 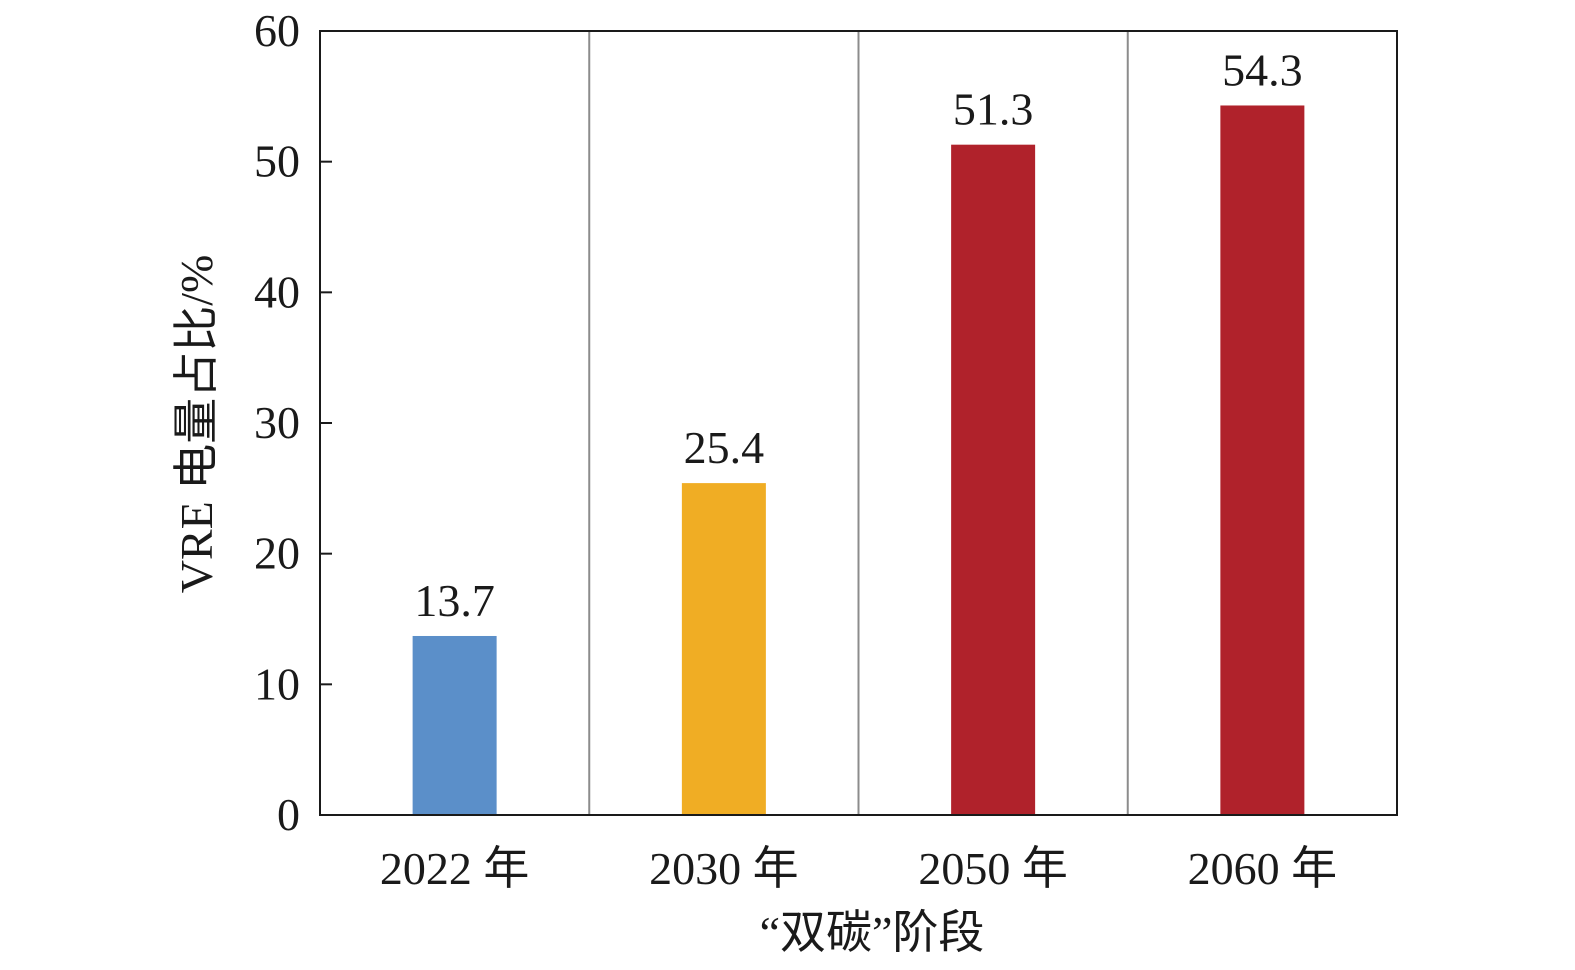 I want to click on x-axis-title: “双碳”阶段, so click(x=872, y=932).